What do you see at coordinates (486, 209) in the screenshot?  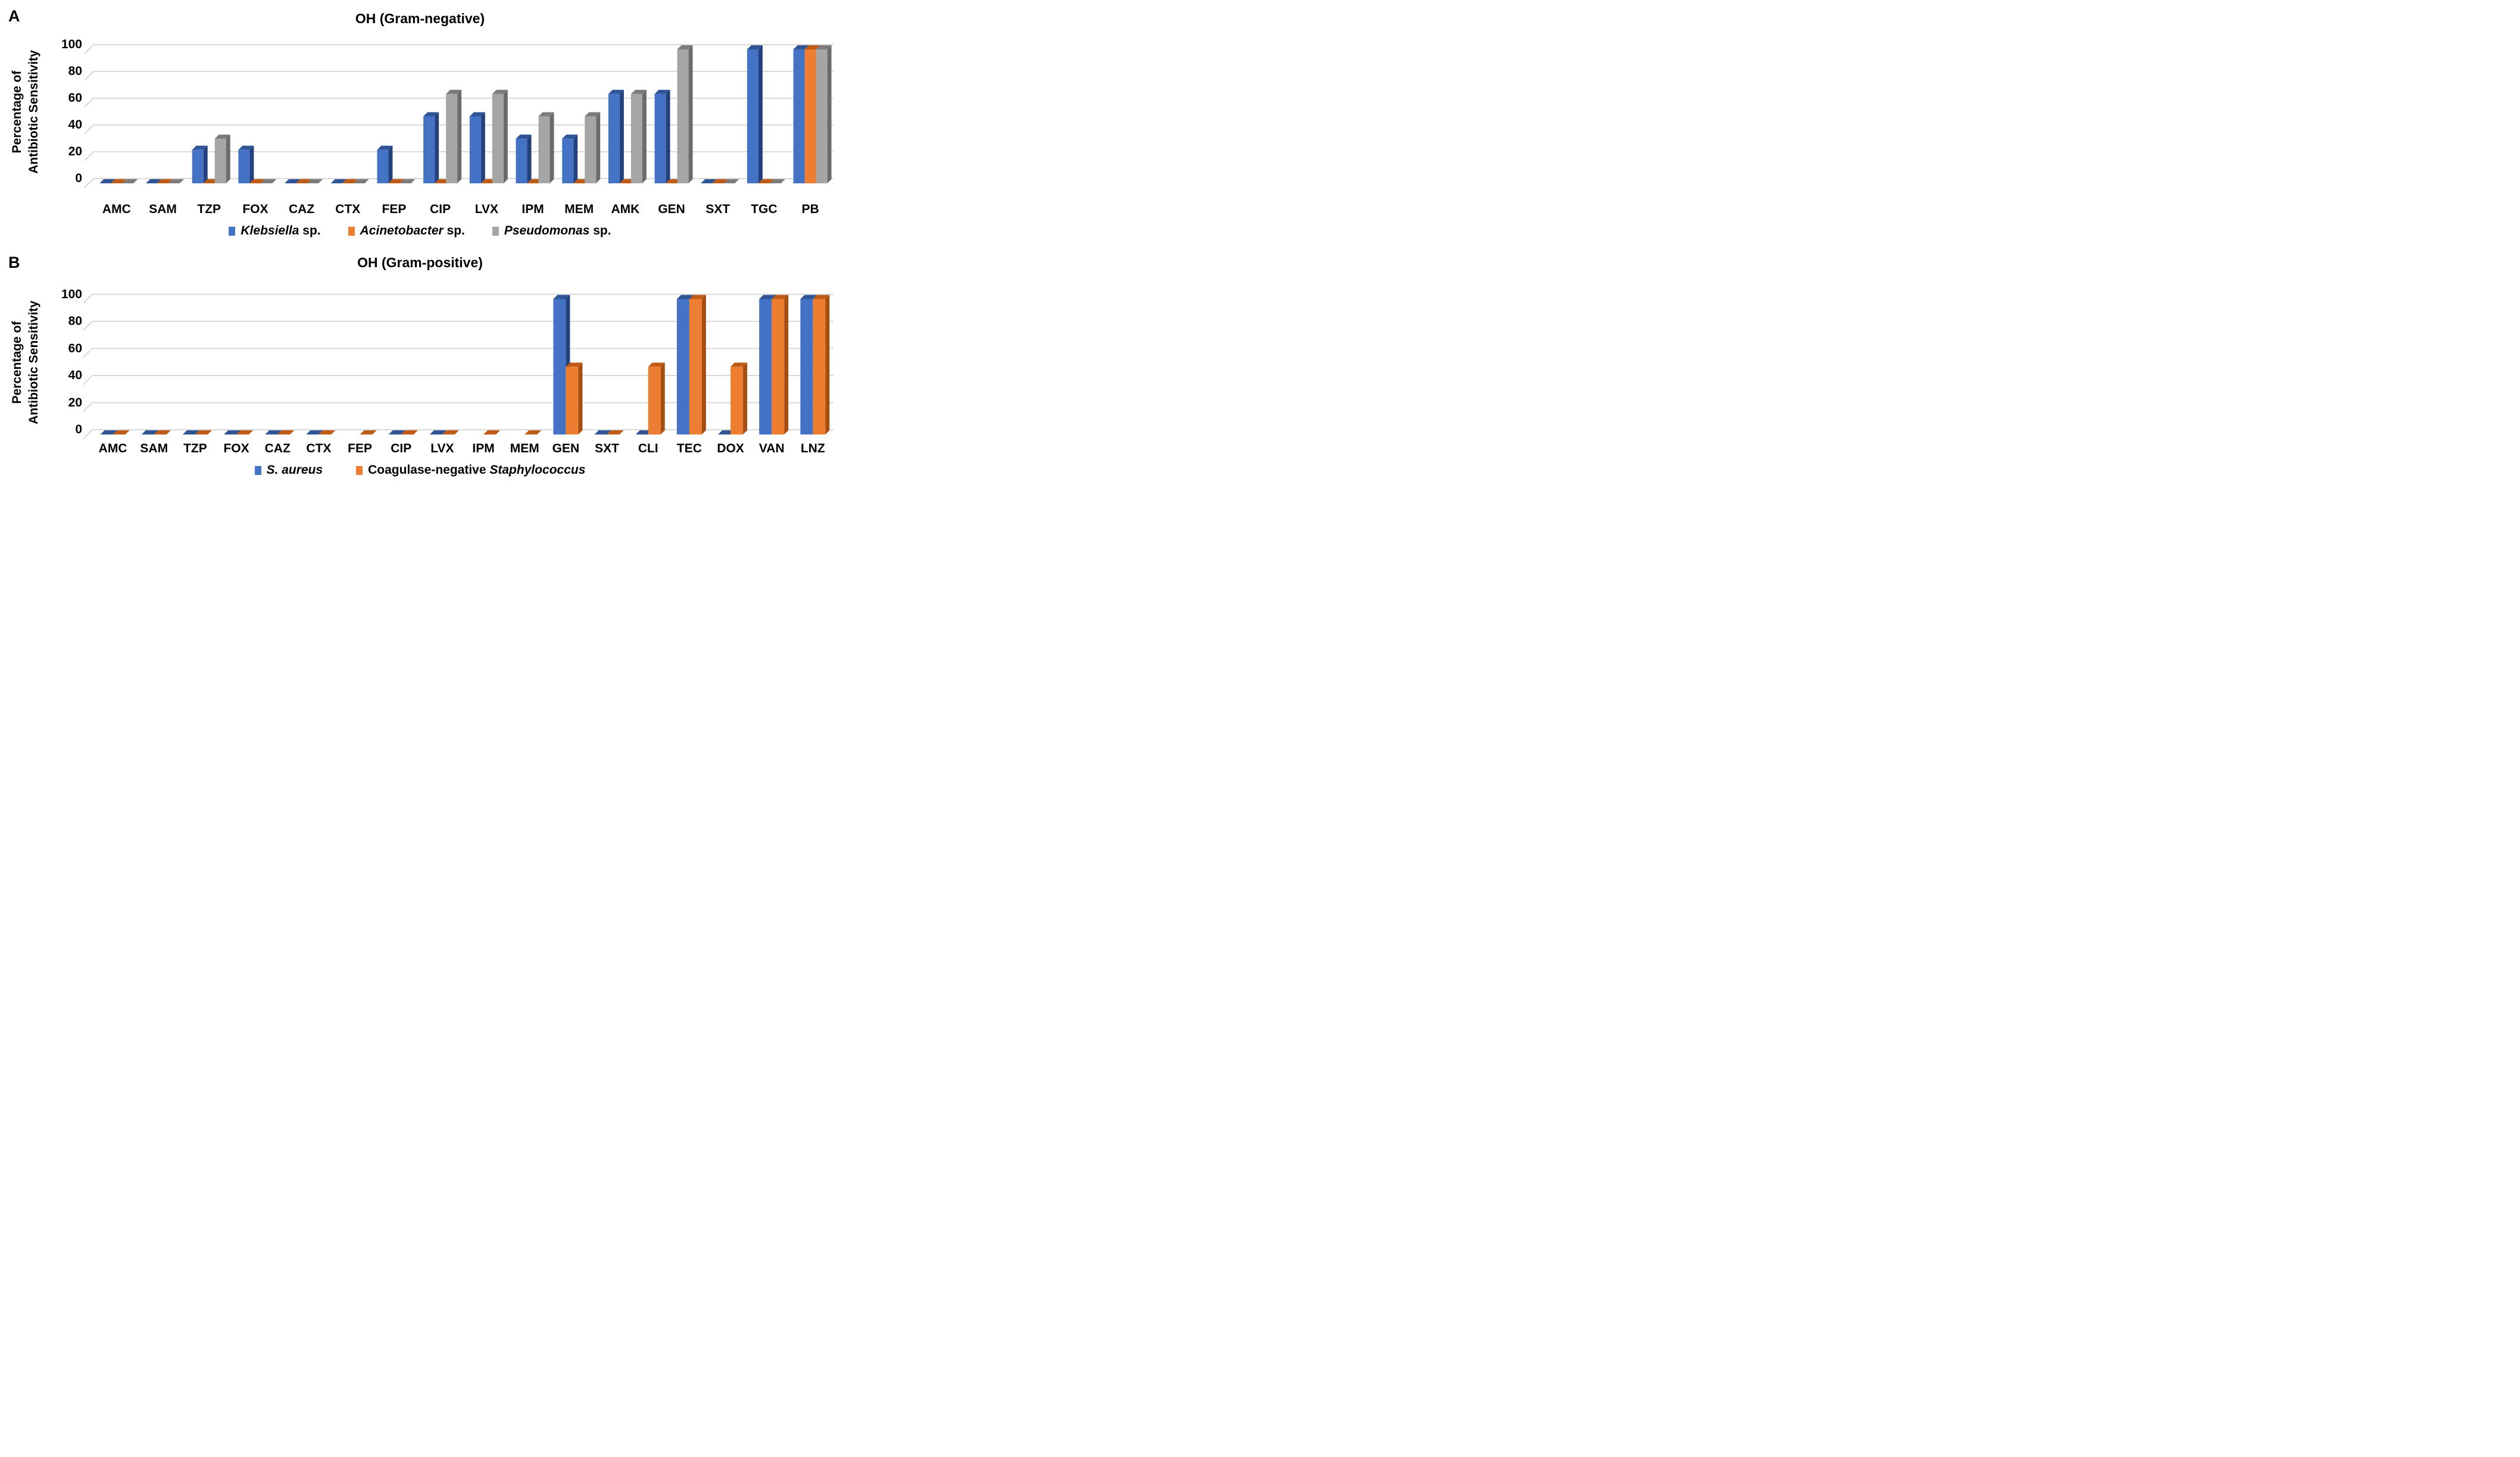 I see `x-category-label-LVX: LVX` at bounding box center [486, 209].